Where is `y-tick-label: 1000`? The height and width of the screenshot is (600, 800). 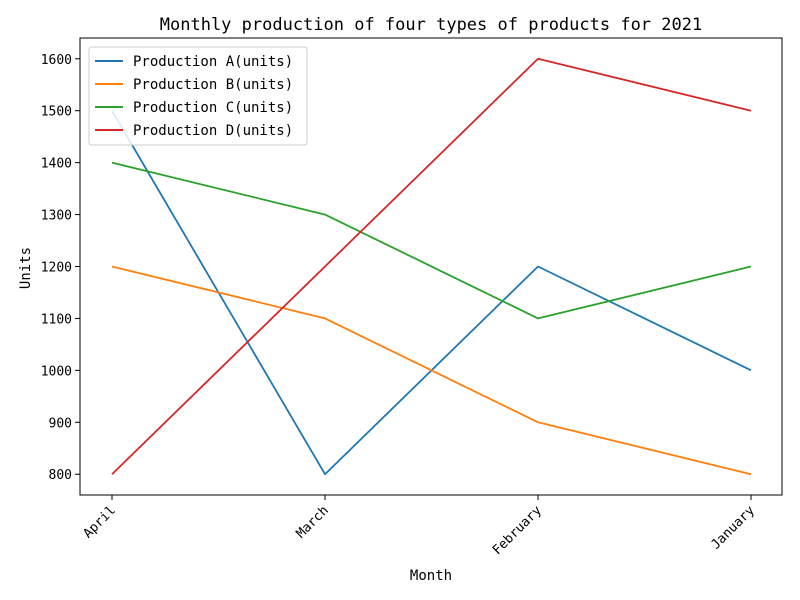
y-tick-label: 1000 is located at coordinates (56, 371).